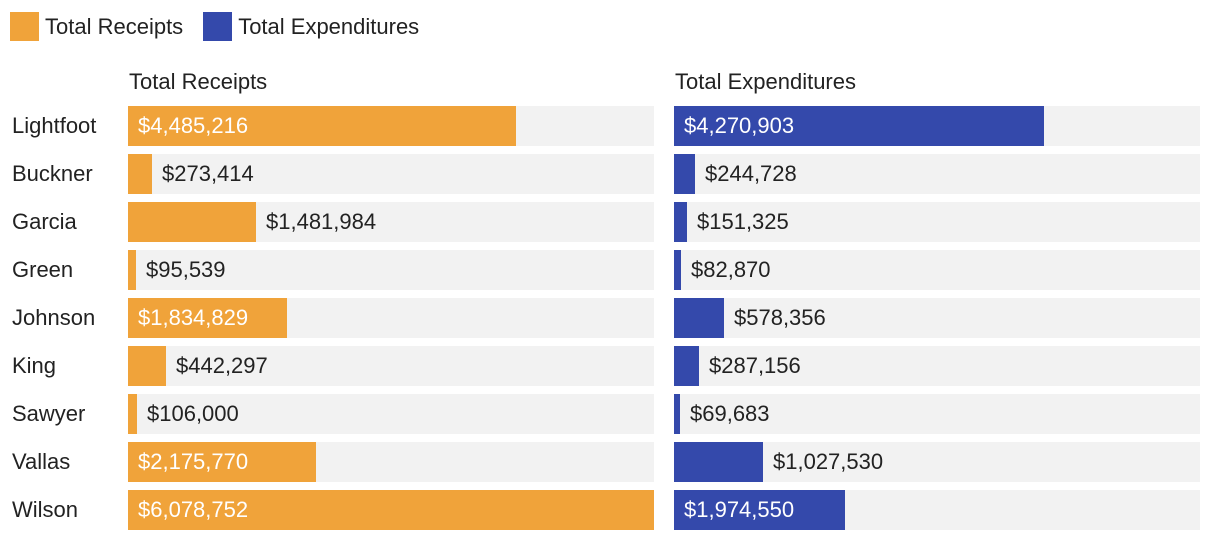 The image size is (1220, 542). What do you see at coordinates (193, 317) in the screenshot?
I see `bar-value-label: $1,834,829` at bounding box center [193, 317].